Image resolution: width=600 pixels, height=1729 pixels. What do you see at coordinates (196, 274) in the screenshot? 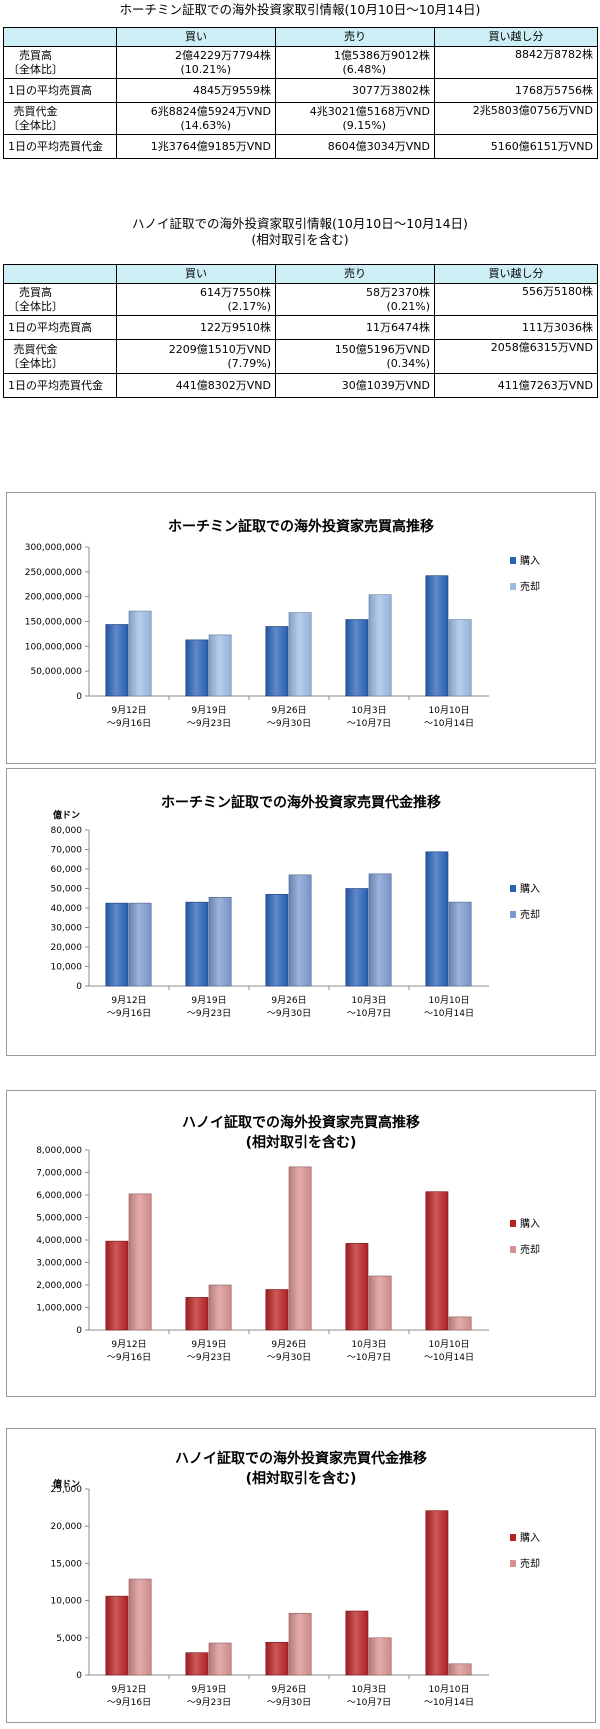
I see `header-cell: 買い` at bounding box center [196, 274].